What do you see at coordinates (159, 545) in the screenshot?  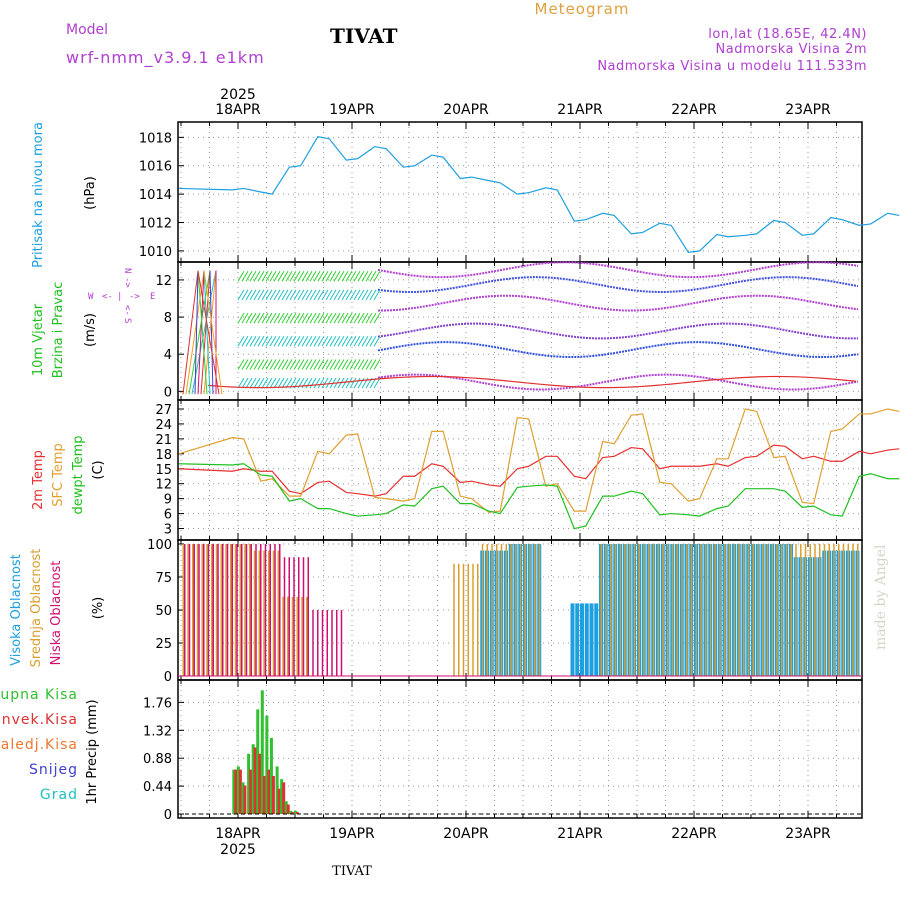 I see `clouds-ytick-label: 100` at bounding box center [159, 545].